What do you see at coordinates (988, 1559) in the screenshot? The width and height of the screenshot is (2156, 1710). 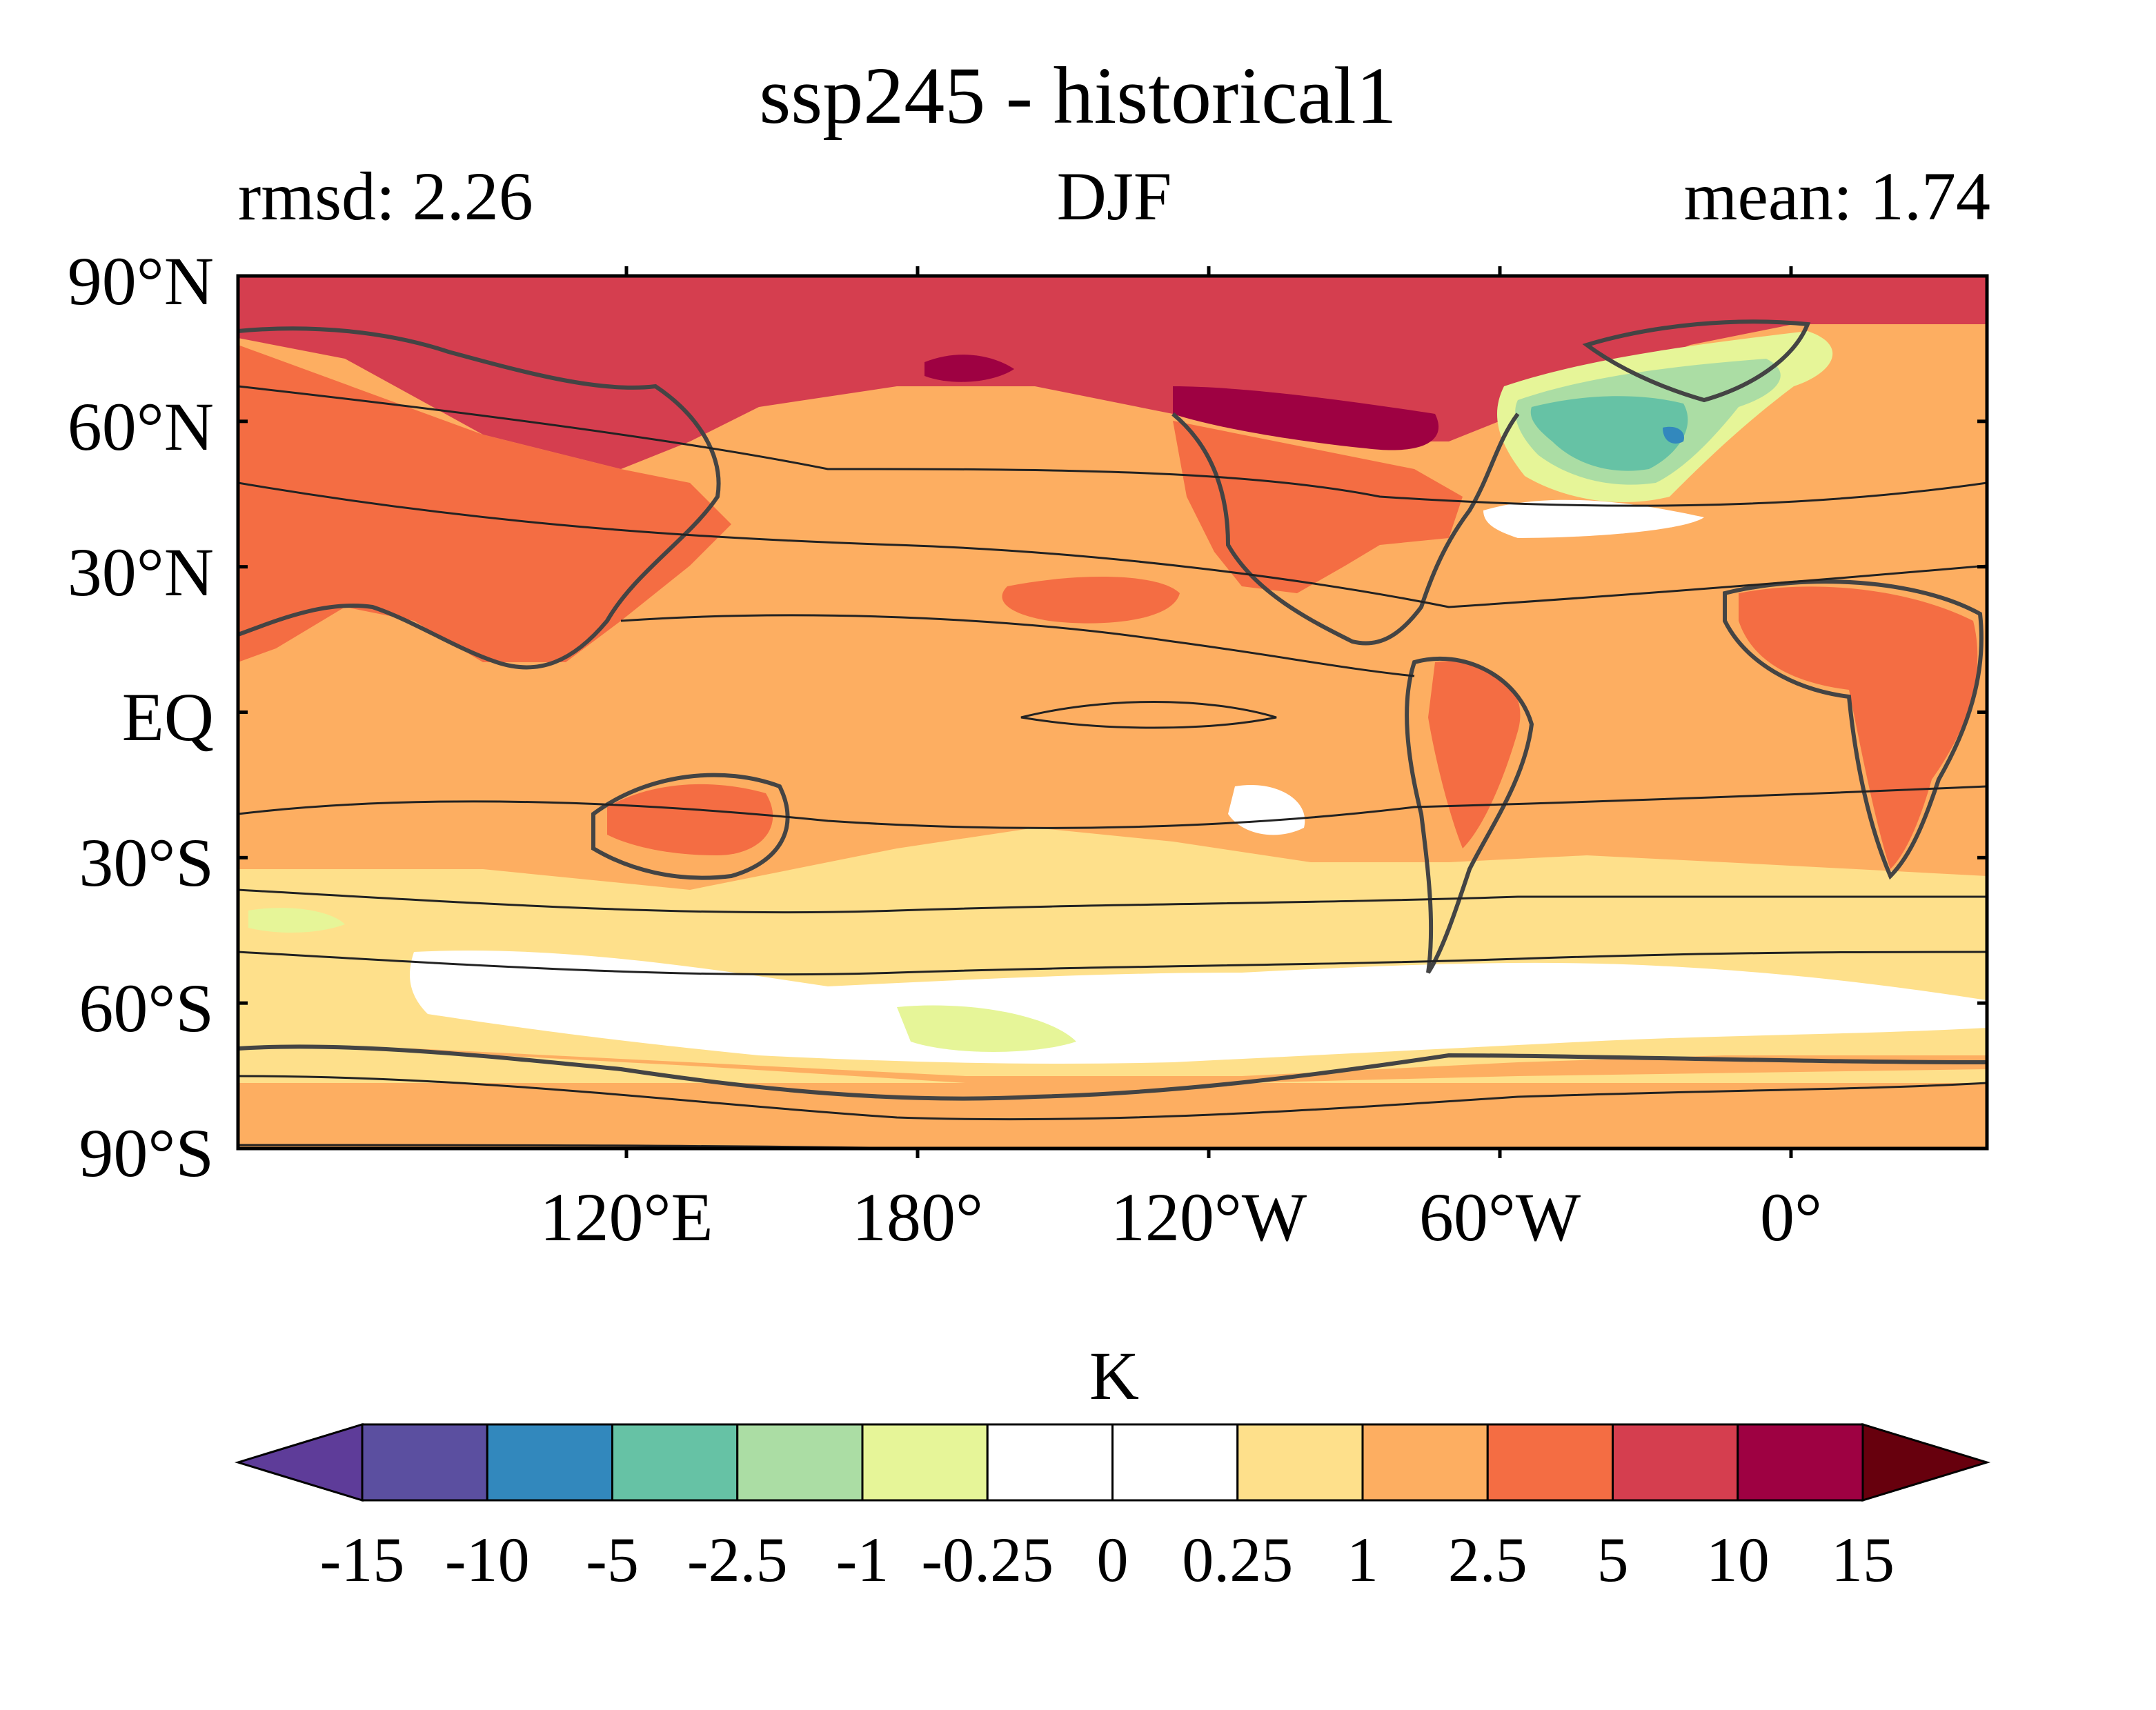 I see `colorbar-tick-label: -0.25` at bounding box center [988, 1559].